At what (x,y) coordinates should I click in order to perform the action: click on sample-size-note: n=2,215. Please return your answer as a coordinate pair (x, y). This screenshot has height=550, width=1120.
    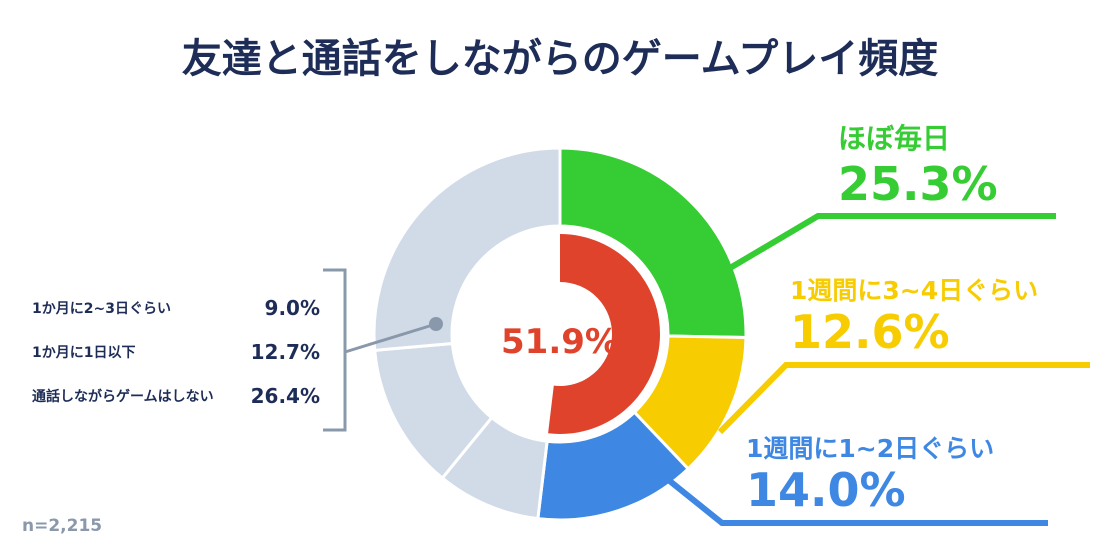
    Looking at the image, I should click on (62, 526).